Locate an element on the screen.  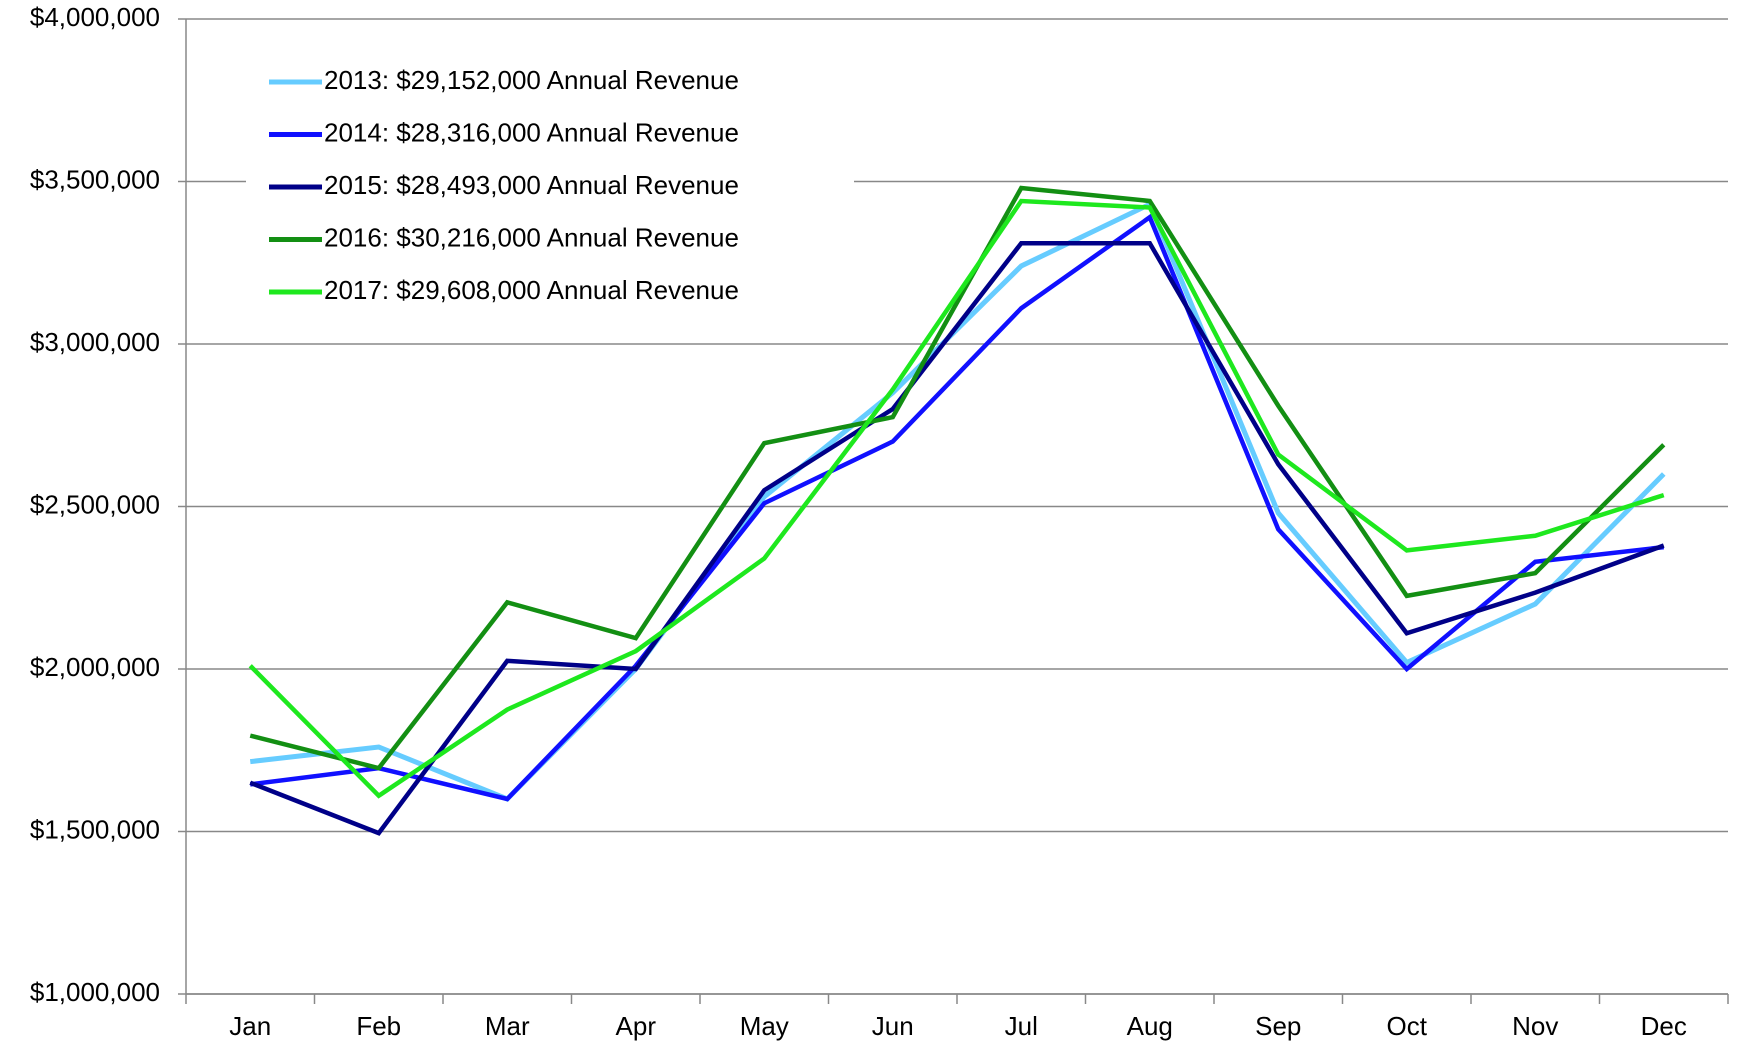
legend-label: 2013: $29,152,000 Annual Revenue is located at coordinates (531, 80).